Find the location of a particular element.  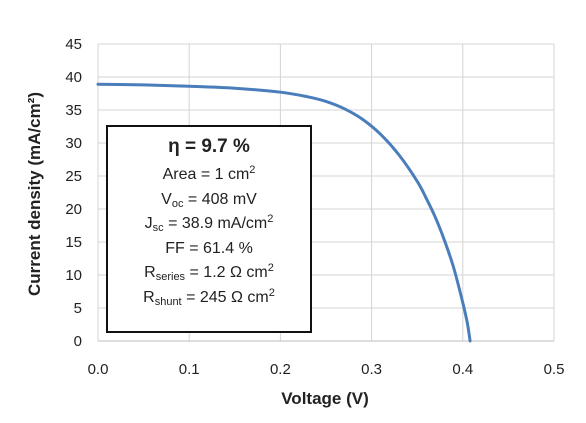

y-tick-label: 5 is located at coordinates (78, 308).